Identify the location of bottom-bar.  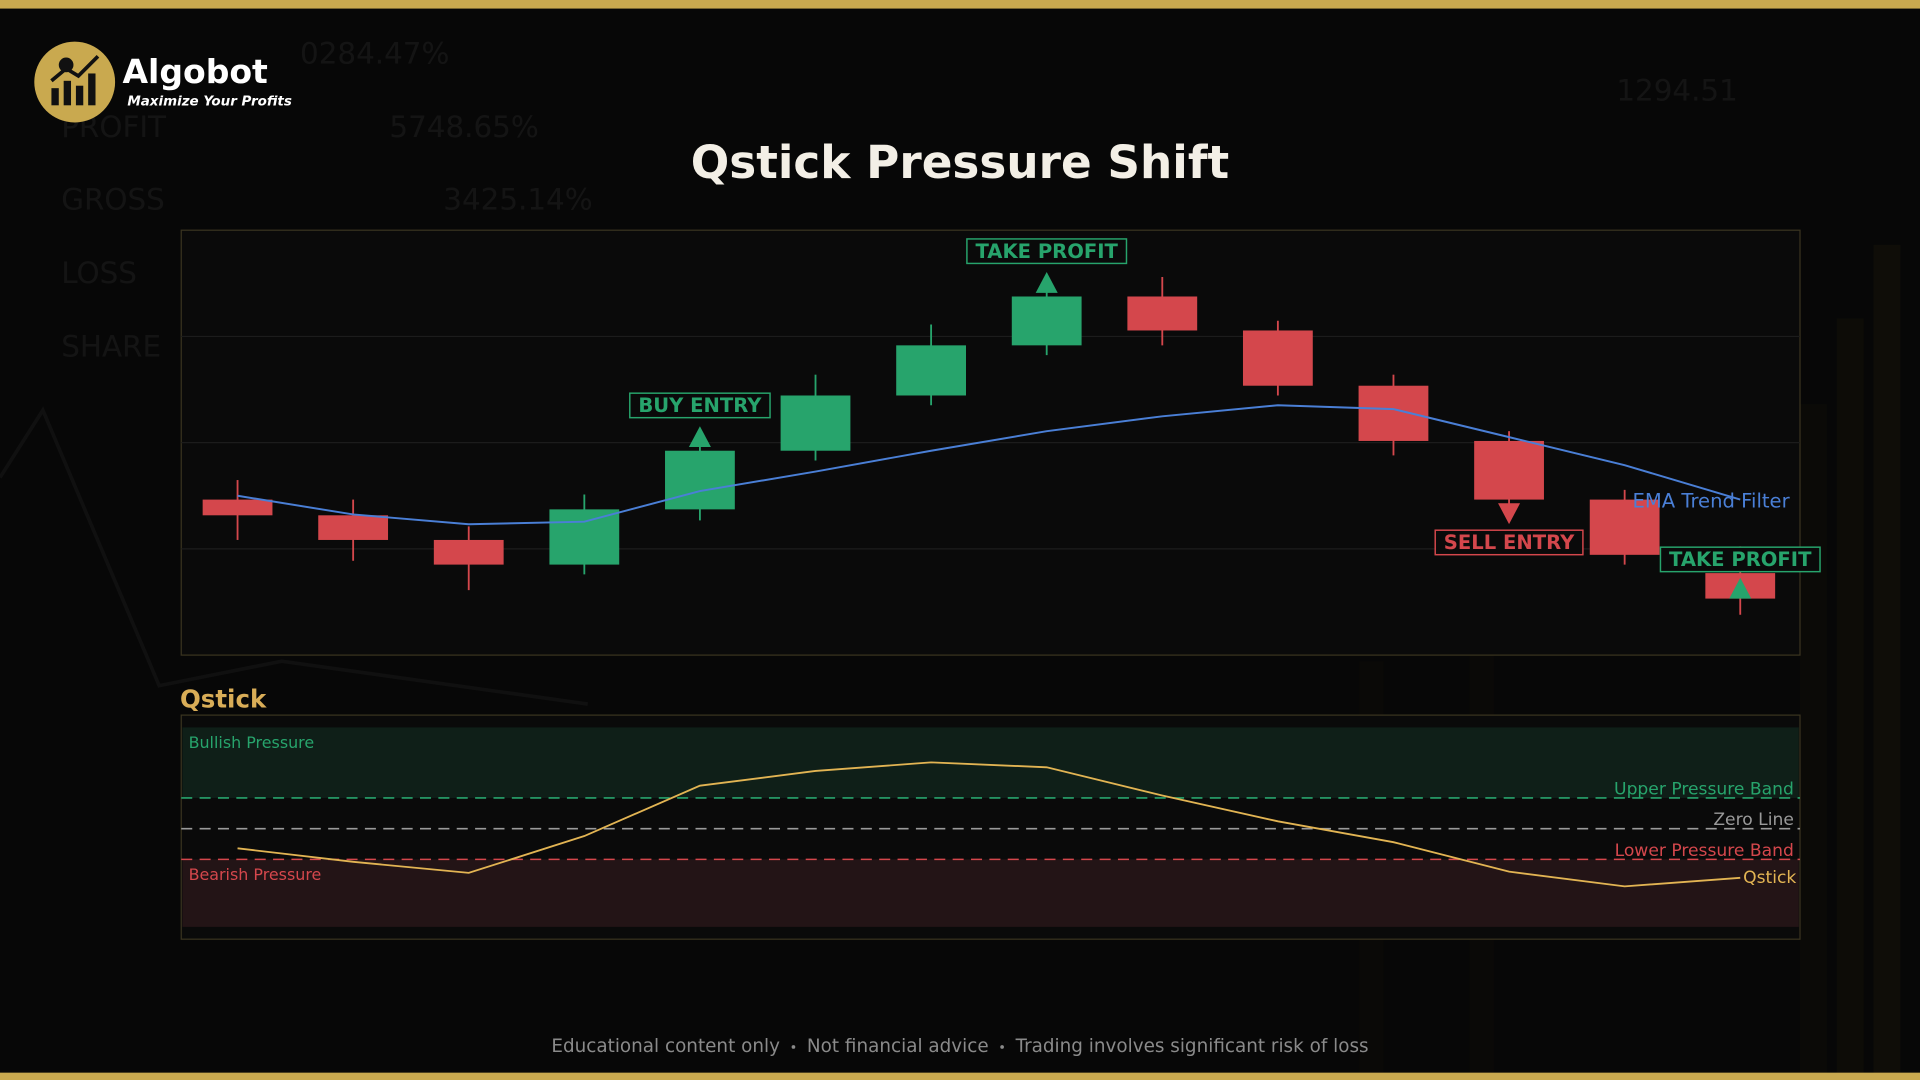
(960, 1076).